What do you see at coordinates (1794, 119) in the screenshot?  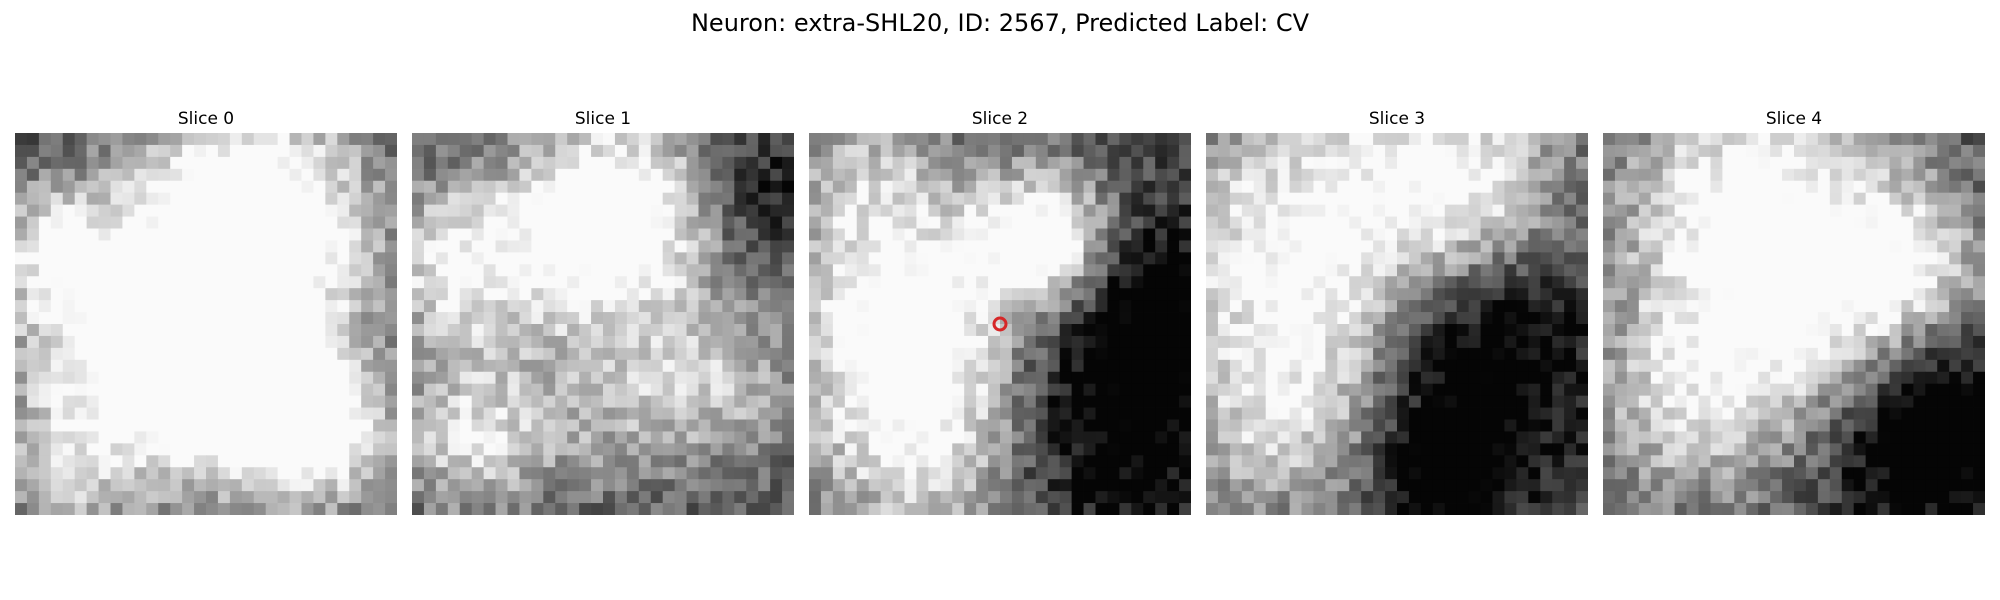 I see `slice-title-4: Slice 4` at bounding box center [1794, 119].